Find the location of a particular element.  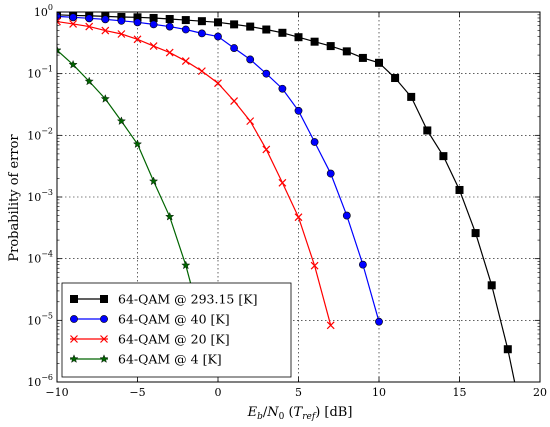

x-axis-label: Eb/N0 (Tref) [dB] is located at coordinates (300, 413).